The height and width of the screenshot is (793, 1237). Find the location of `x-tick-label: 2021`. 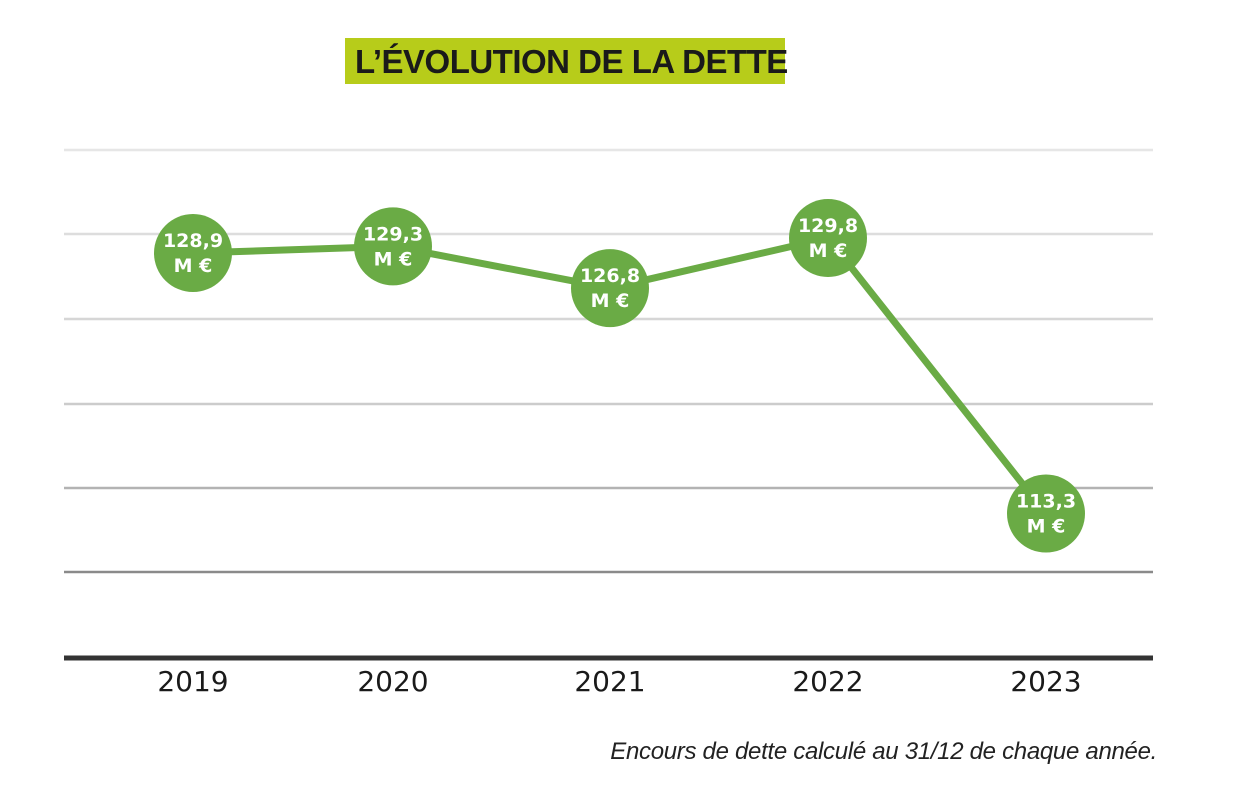

x-tick-label: 2021 is located at coordinates (609, 681).